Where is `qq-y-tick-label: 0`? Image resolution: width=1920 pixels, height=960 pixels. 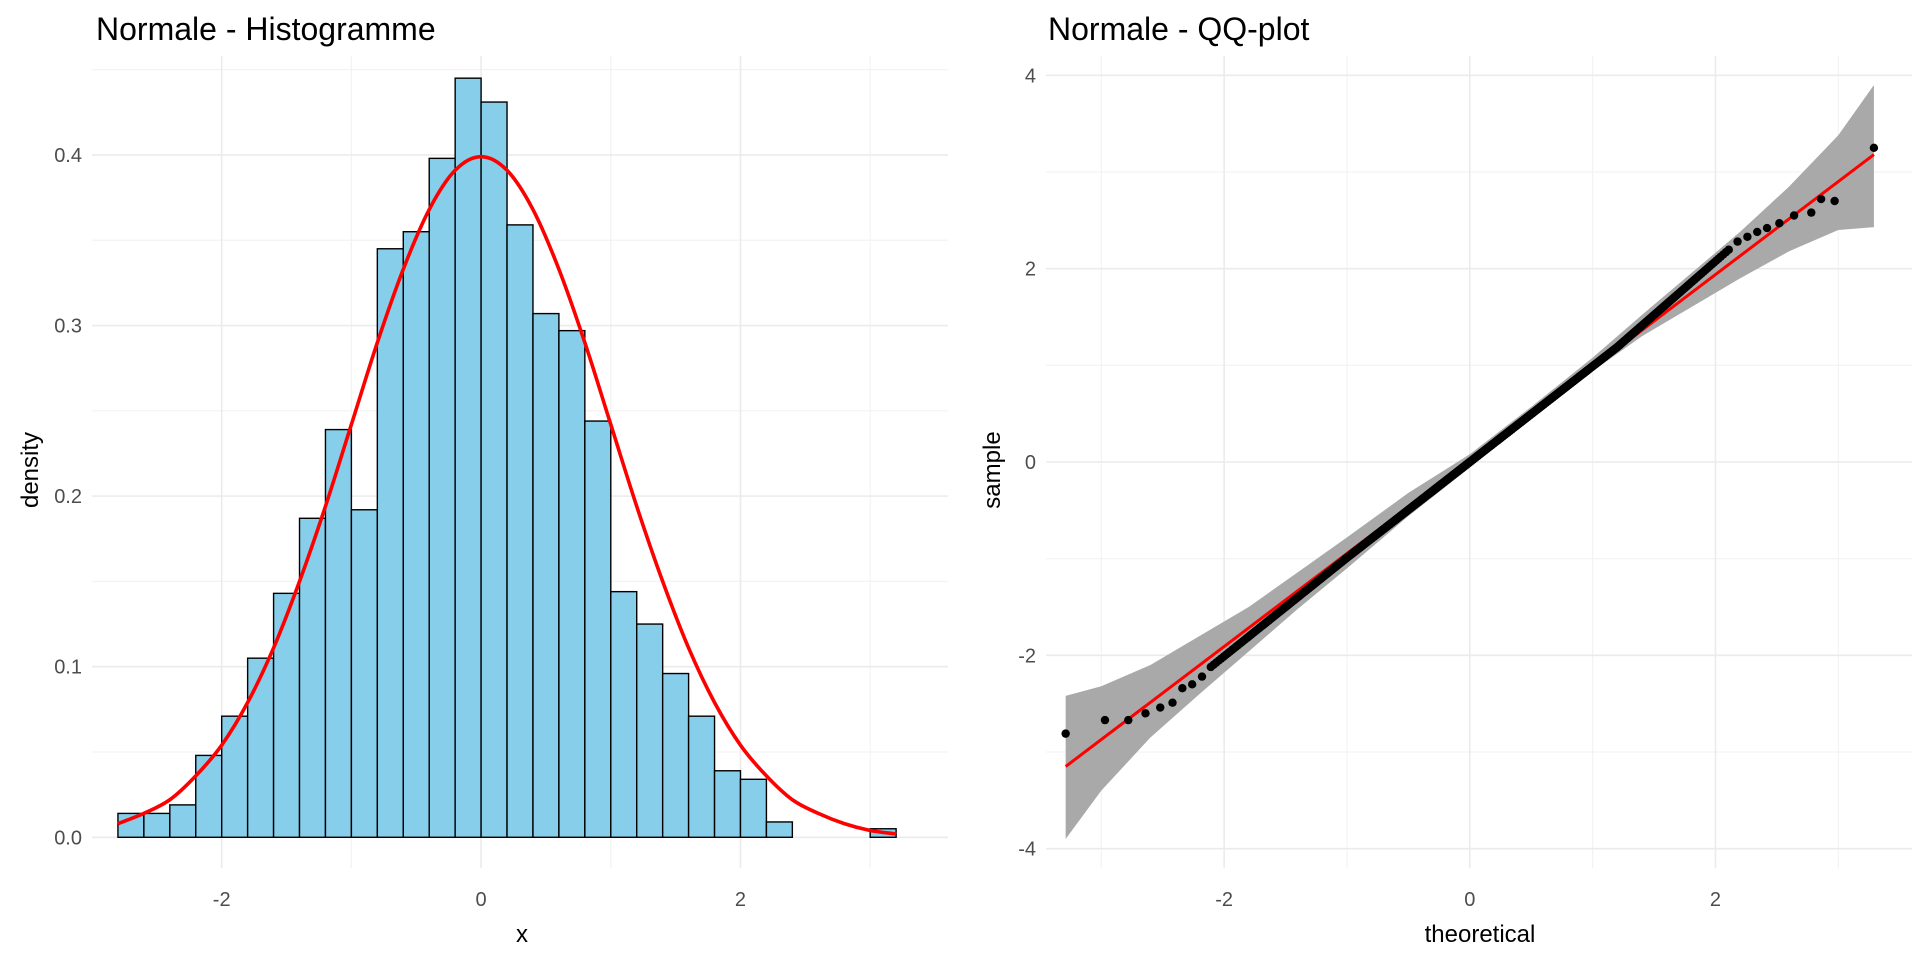 qq-y-tick-label: 0 is located at coordinates (1030, 463).